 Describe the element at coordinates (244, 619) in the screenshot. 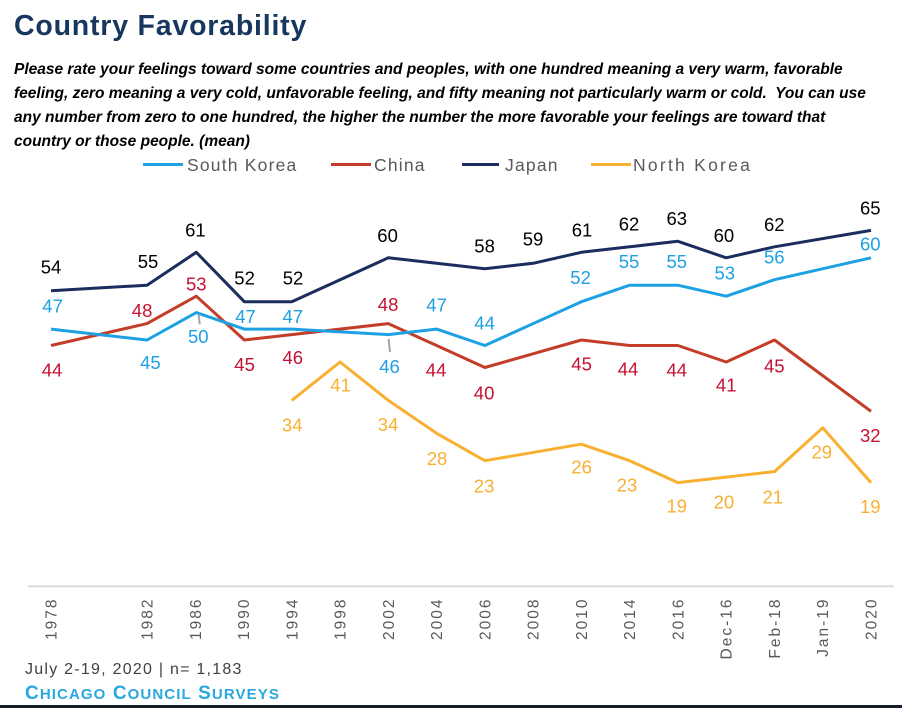

I see `svg-text: 1990` at that location.